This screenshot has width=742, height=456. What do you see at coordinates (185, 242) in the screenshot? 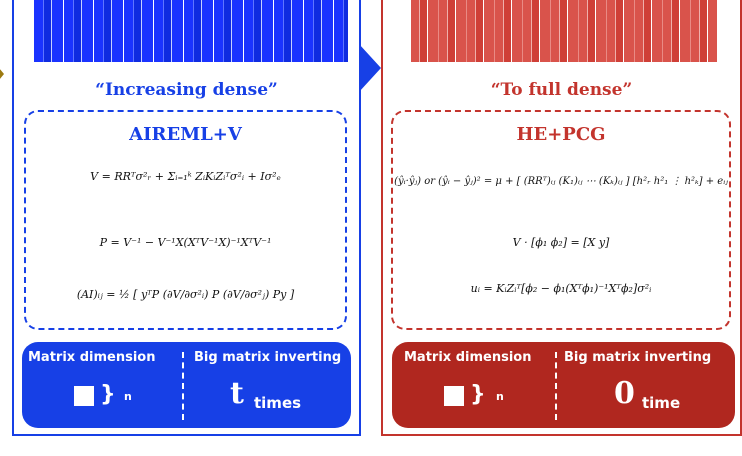
I see `equation-p: P = V⁻¹ − V⁻¹X(XᵀV⁻¹X)⁻¹XᵀV⁻¹` at bounding box center [185, 242].